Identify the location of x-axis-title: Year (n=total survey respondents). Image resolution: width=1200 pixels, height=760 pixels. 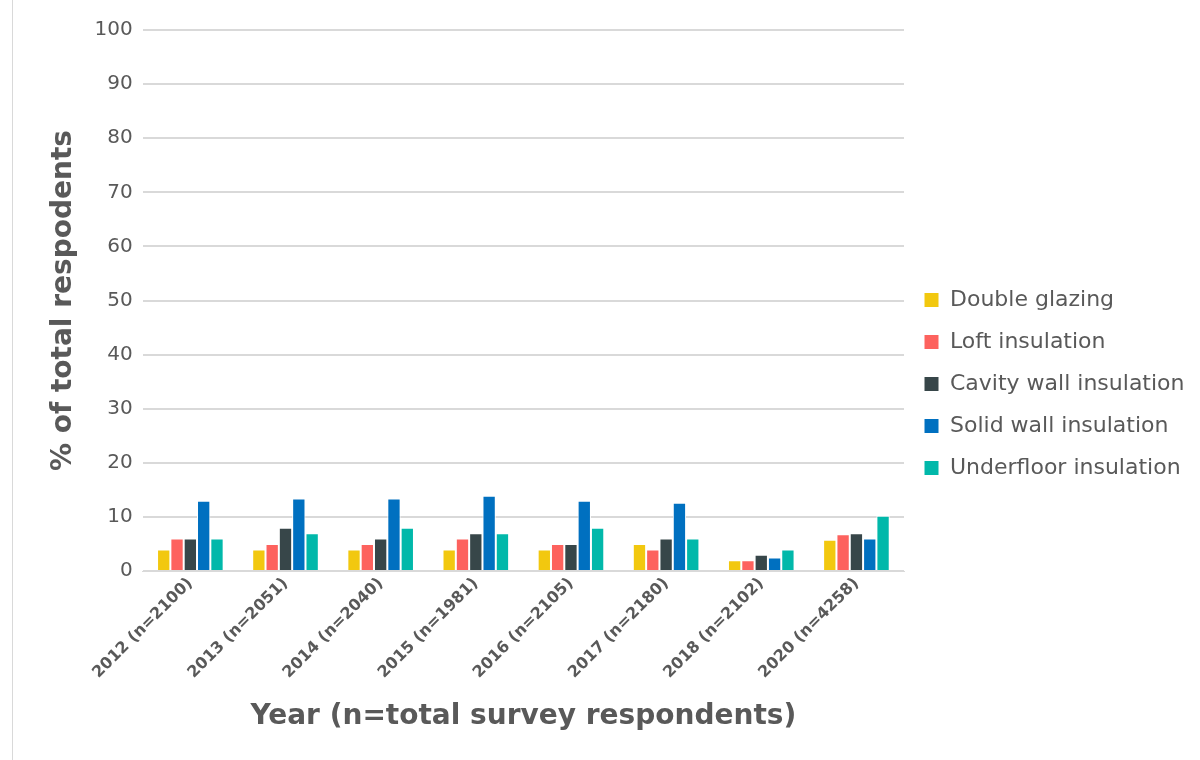
(523, 715).